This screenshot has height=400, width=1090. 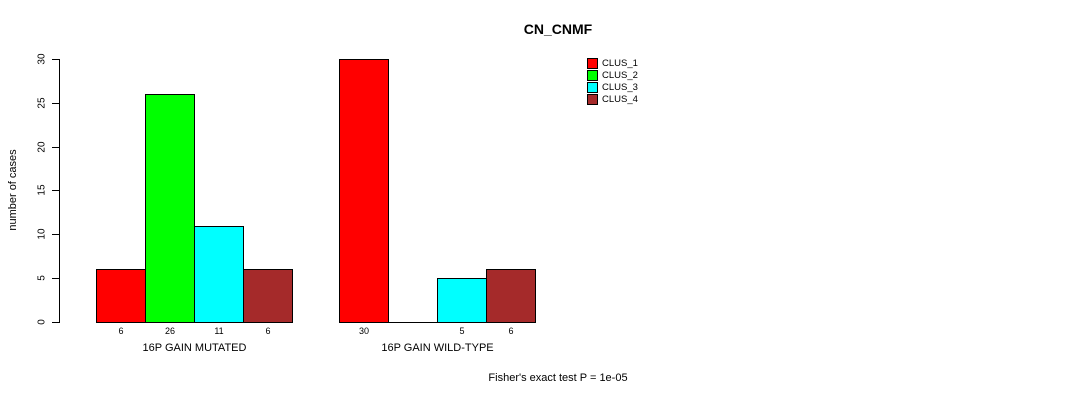 I want to click on bar-clus-1-16p-gain-wild-type, so click(x=364, y=191).